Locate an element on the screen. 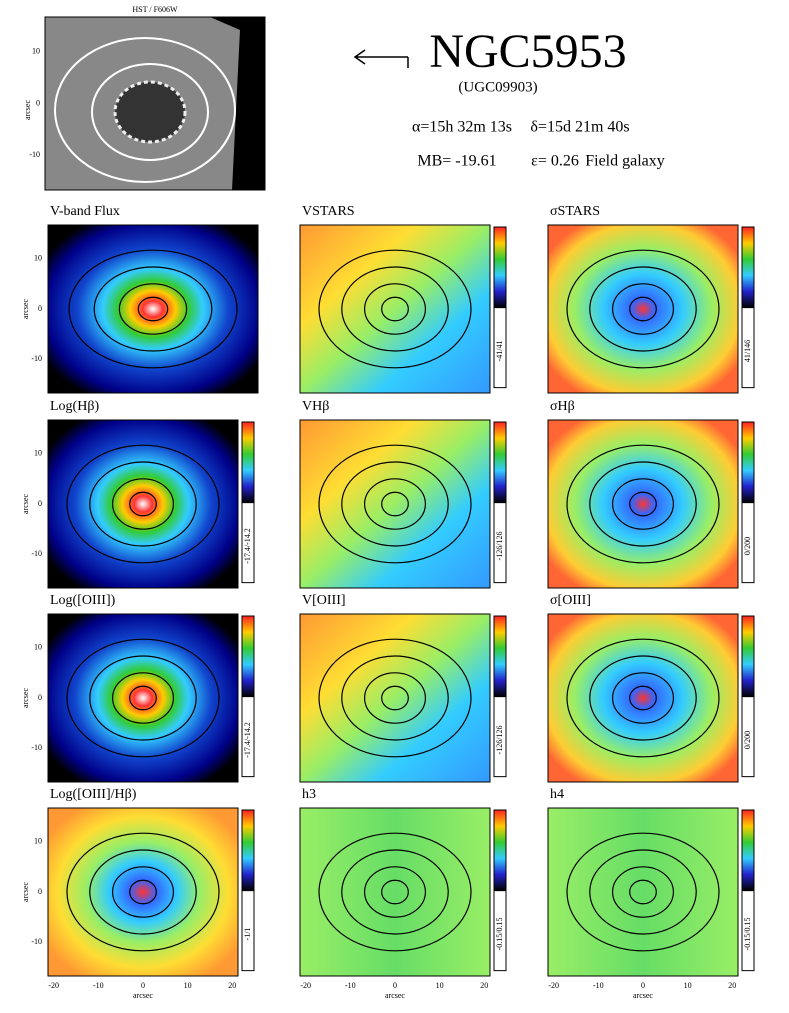 This screenshot has height=1013, width=789. colorbar-range: 0/200 is located at coordinates (747, 740).